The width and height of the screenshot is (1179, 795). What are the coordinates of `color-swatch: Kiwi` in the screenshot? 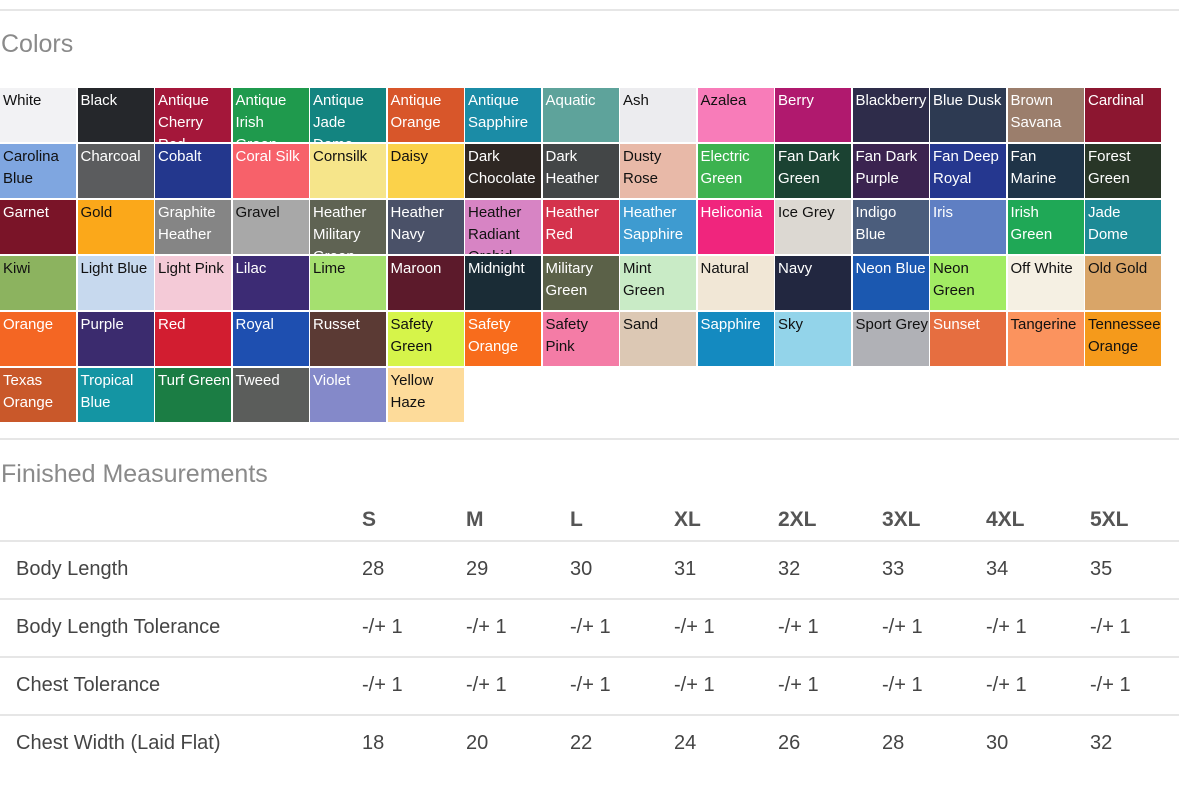 It's located at (38, 283).